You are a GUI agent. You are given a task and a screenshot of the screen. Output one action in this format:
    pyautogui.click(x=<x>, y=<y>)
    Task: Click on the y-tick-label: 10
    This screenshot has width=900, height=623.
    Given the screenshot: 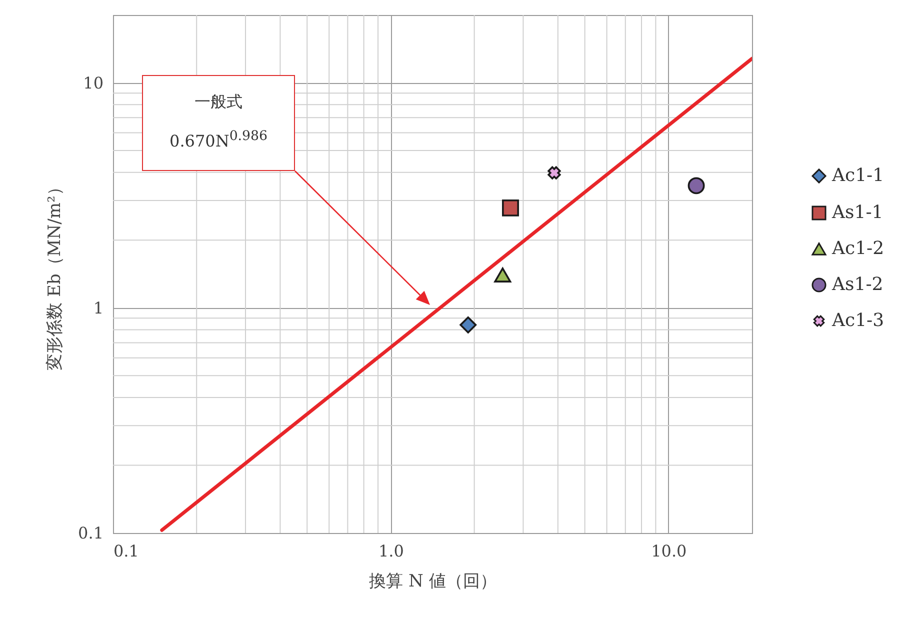 What is the action you would take?
    pyautogui.click(x=93, y=82)
    